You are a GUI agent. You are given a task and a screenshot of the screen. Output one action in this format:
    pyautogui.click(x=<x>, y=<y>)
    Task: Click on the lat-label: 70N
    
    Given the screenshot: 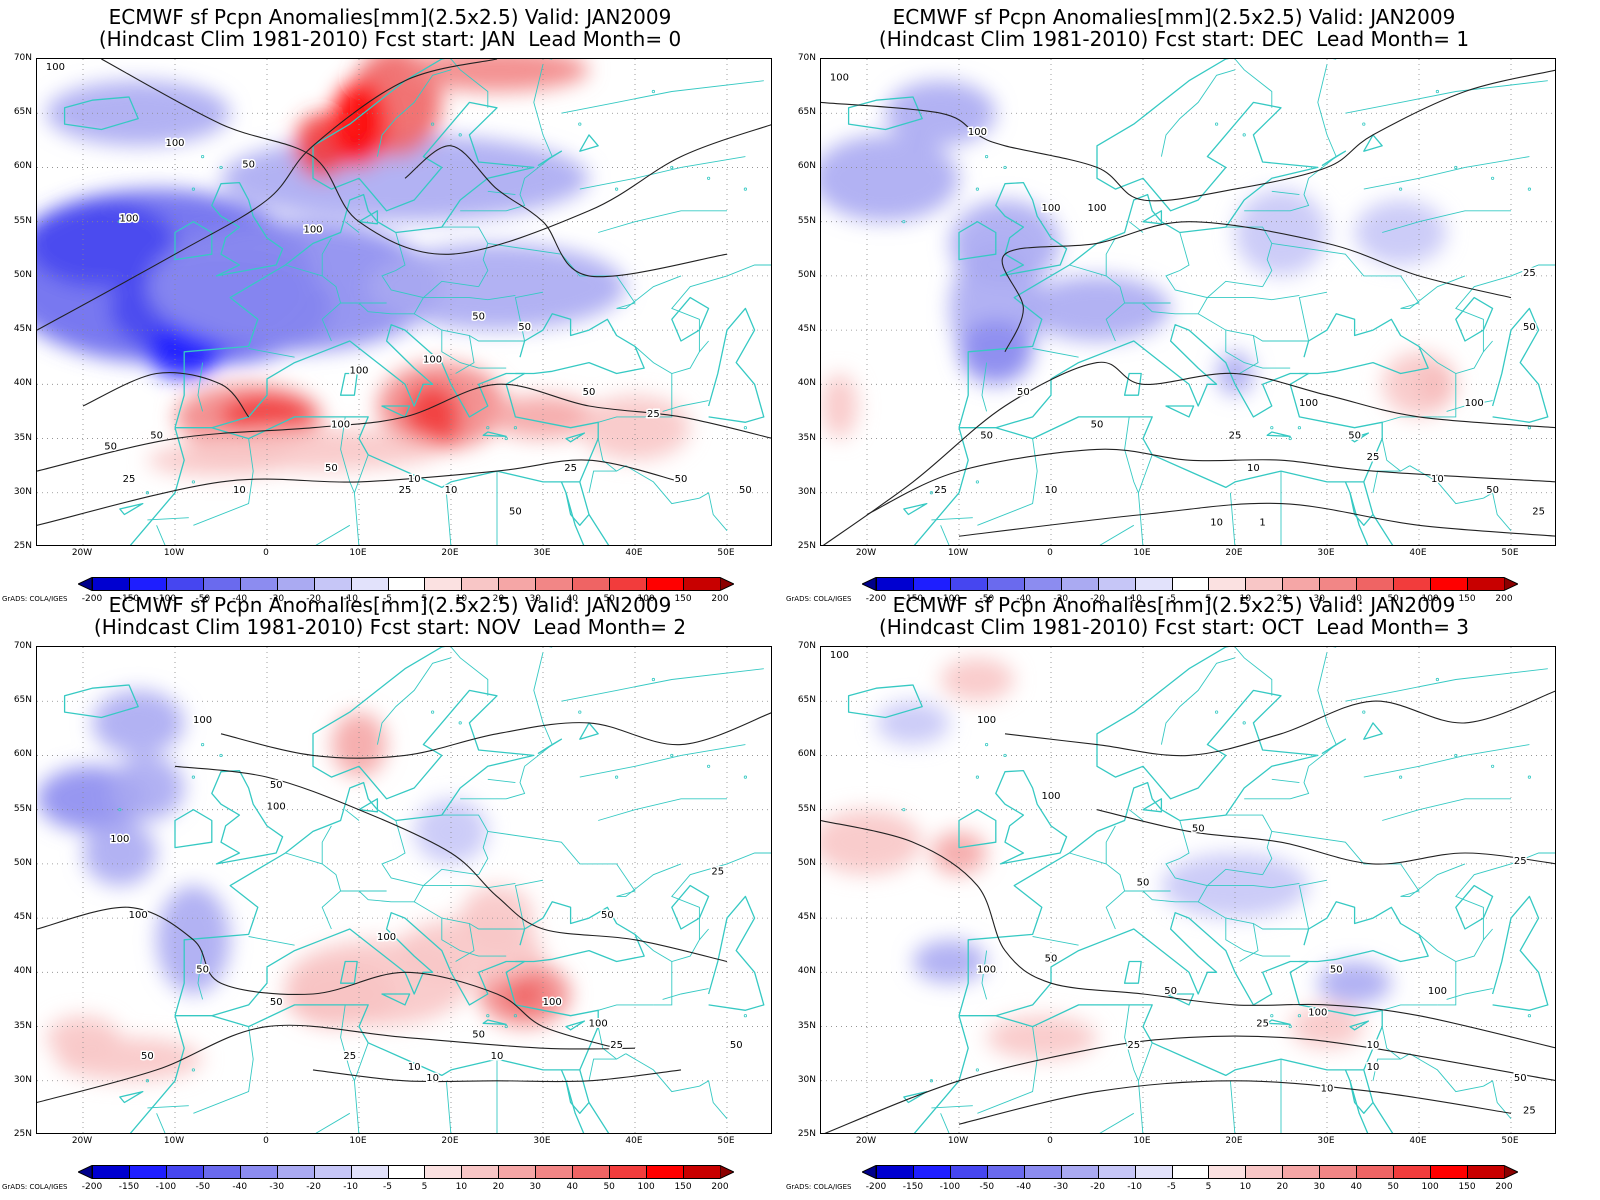 What is the action you would take?
    pyautogui.click(x=806, y=58)
    